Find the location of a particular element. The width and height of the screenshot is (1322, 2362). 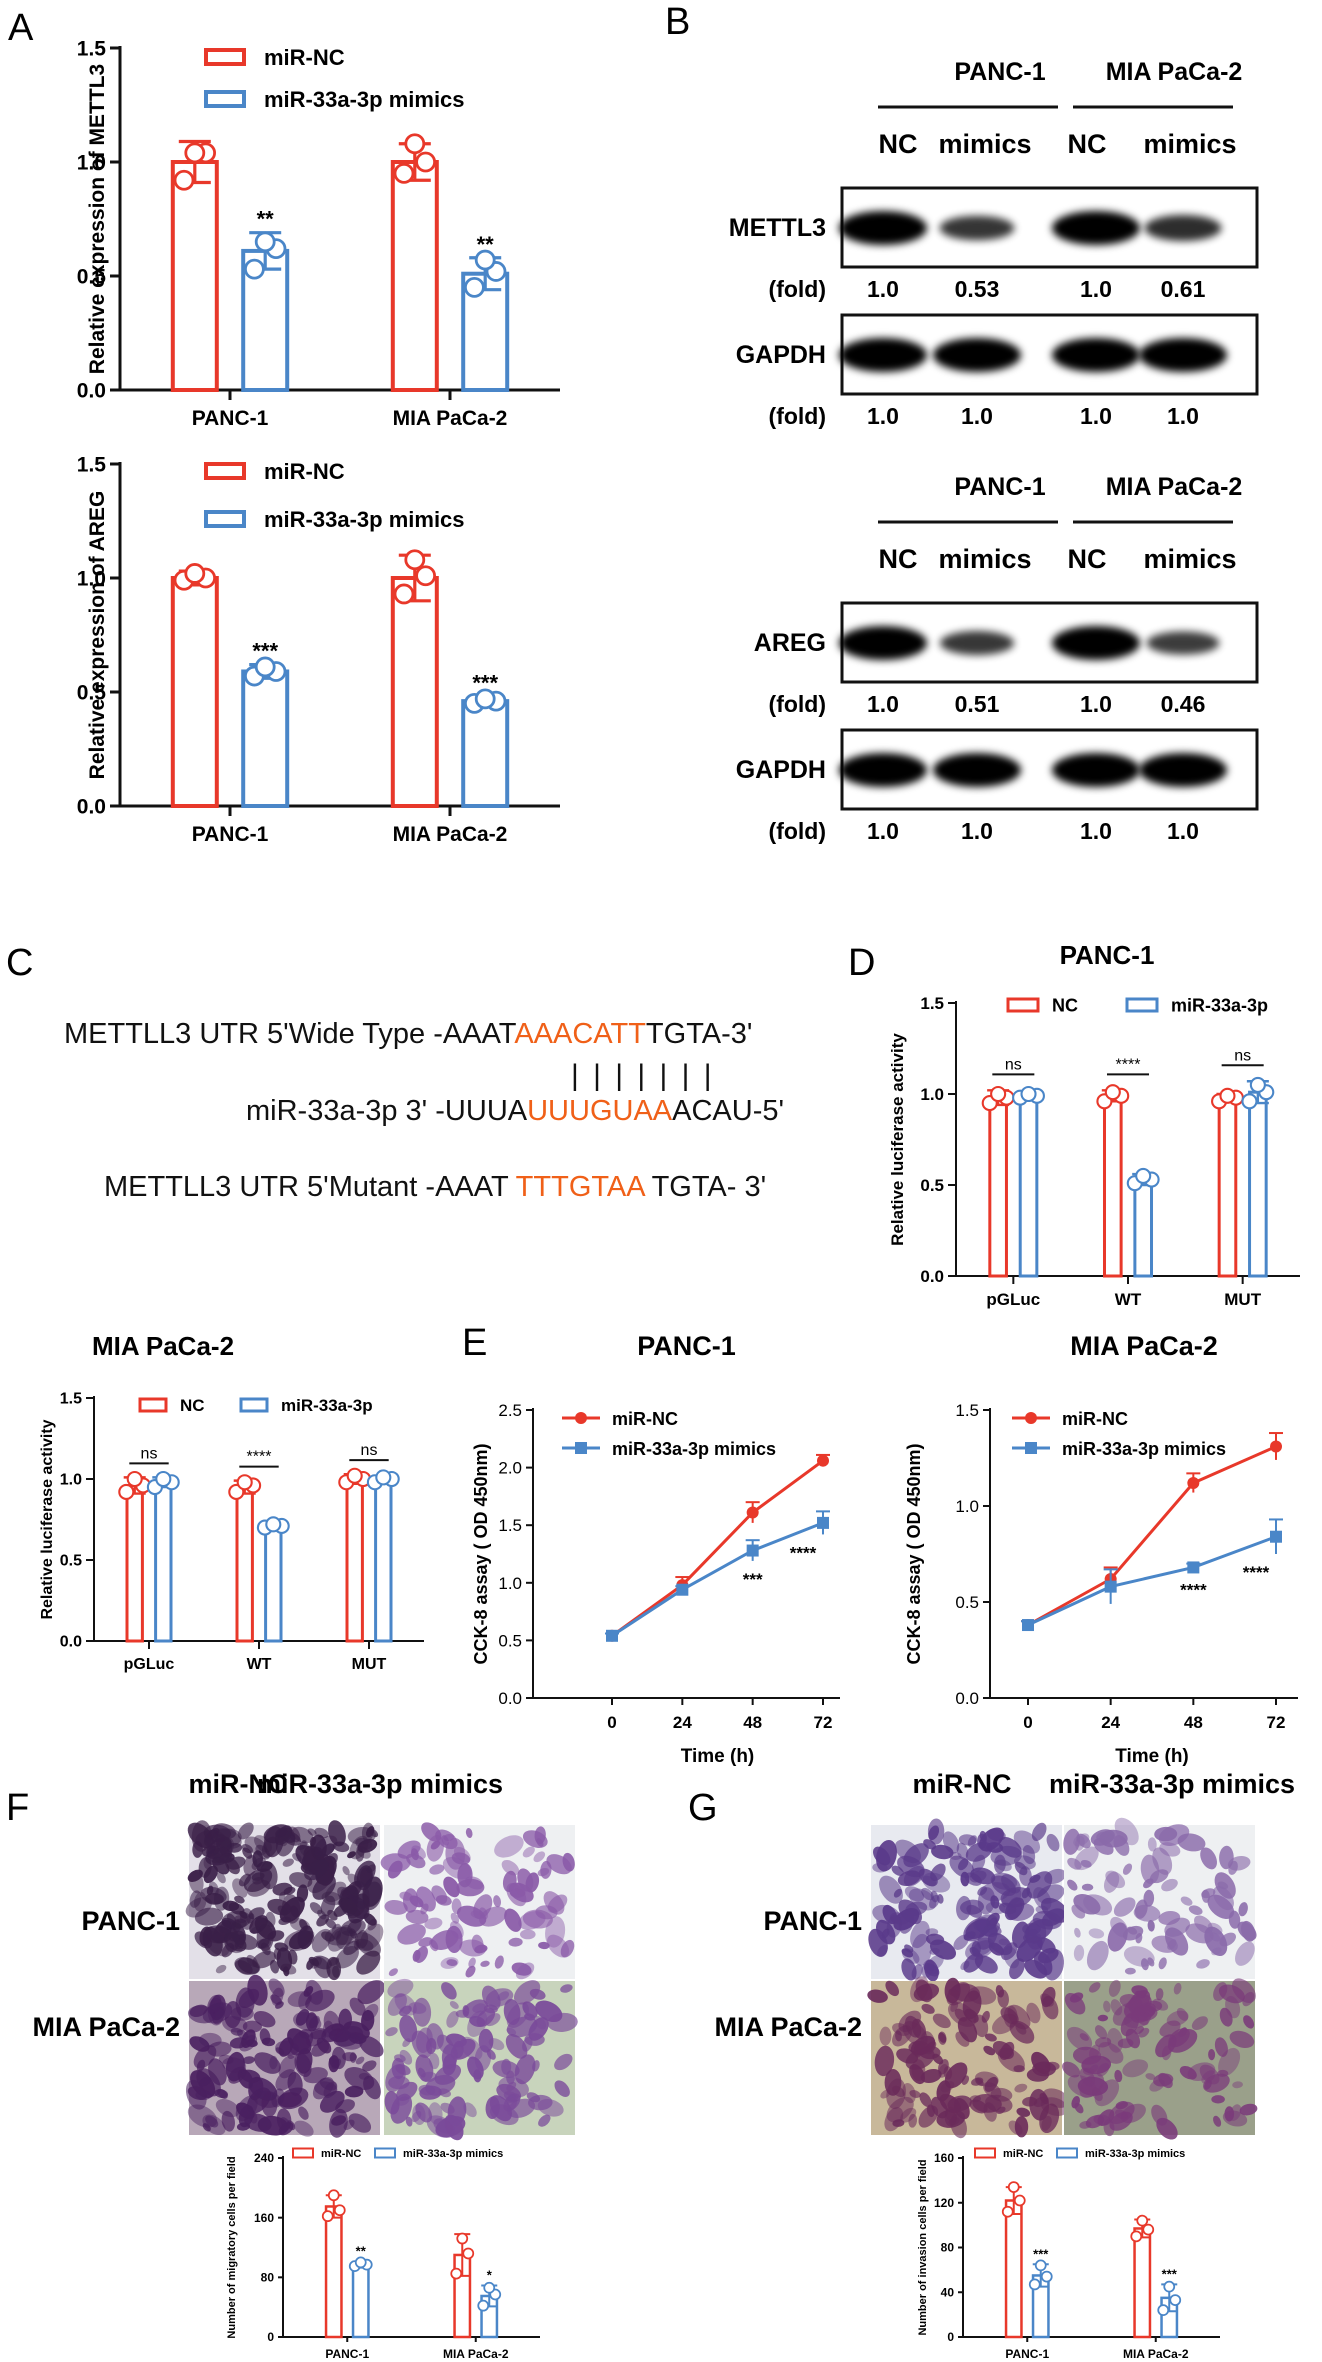

x-axis-label: Time (h) is located at coordinates (1152, 1756).